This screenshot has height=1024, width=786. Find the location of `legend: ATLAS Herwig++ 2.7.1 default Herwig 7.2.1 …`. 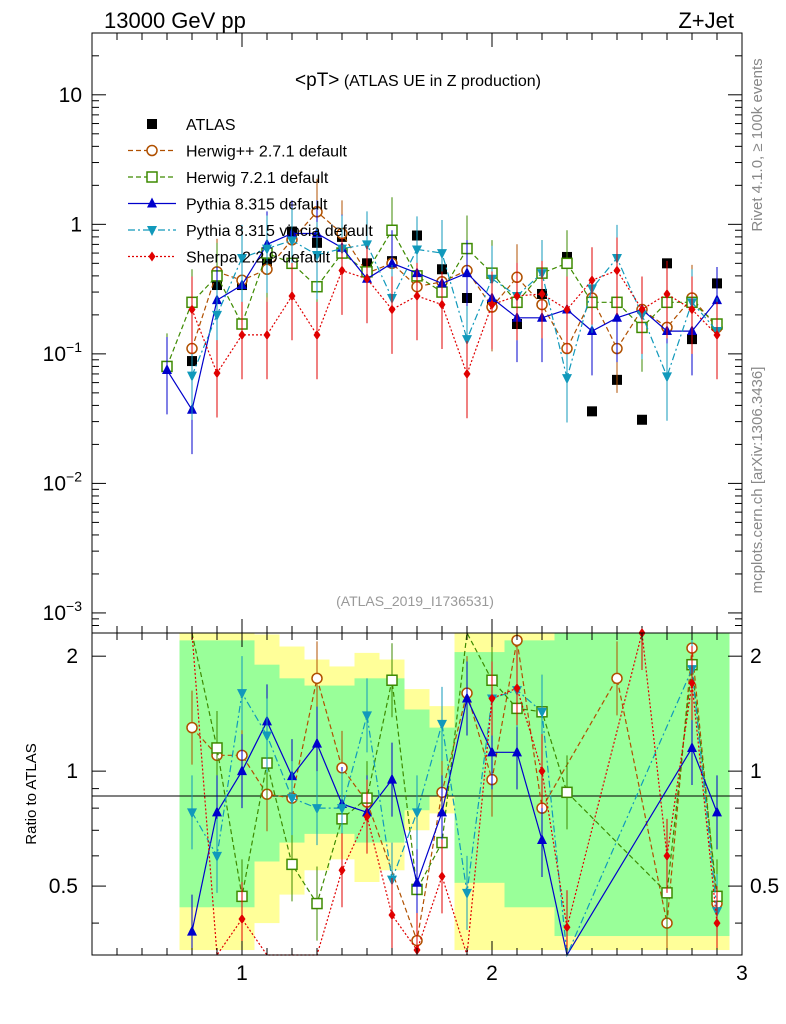

legend: ATLAS Herwig++ 2.7.1 default Herwig 7.2.1 … is located at coordinates (250, 192).